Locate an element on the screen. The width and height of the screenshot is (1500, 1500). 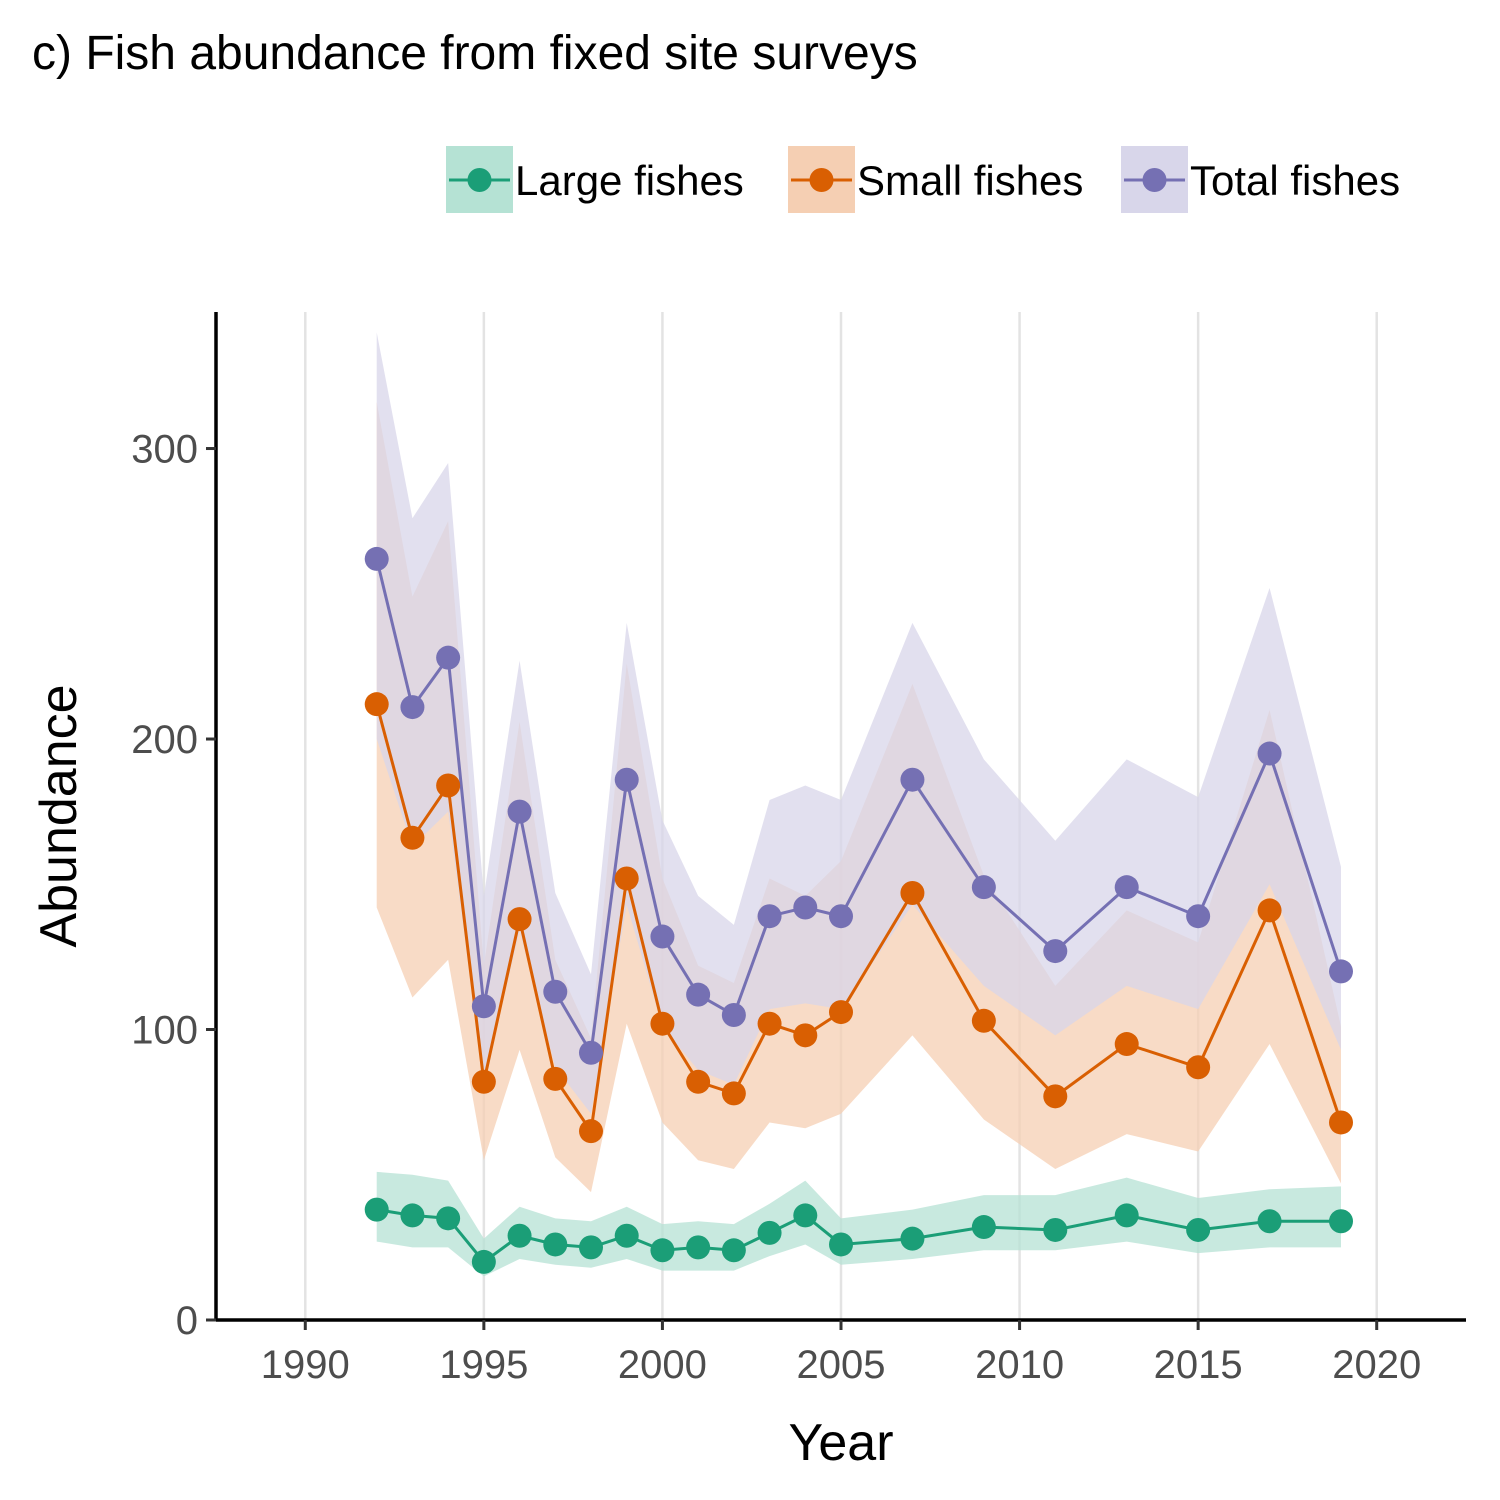
x-tick-label-2020: 2020 is located at coordinates (1376, 1365).